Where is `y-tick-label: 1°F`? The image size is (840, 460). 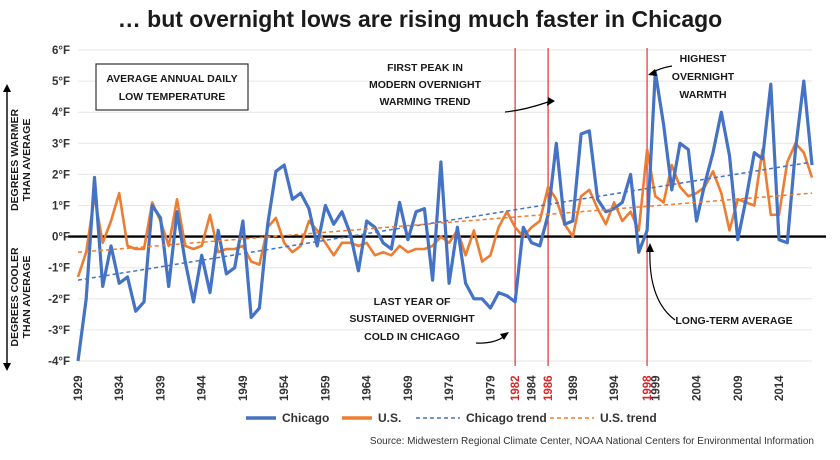 y-tick-label: 1°F is located at coordinates (61, 207).